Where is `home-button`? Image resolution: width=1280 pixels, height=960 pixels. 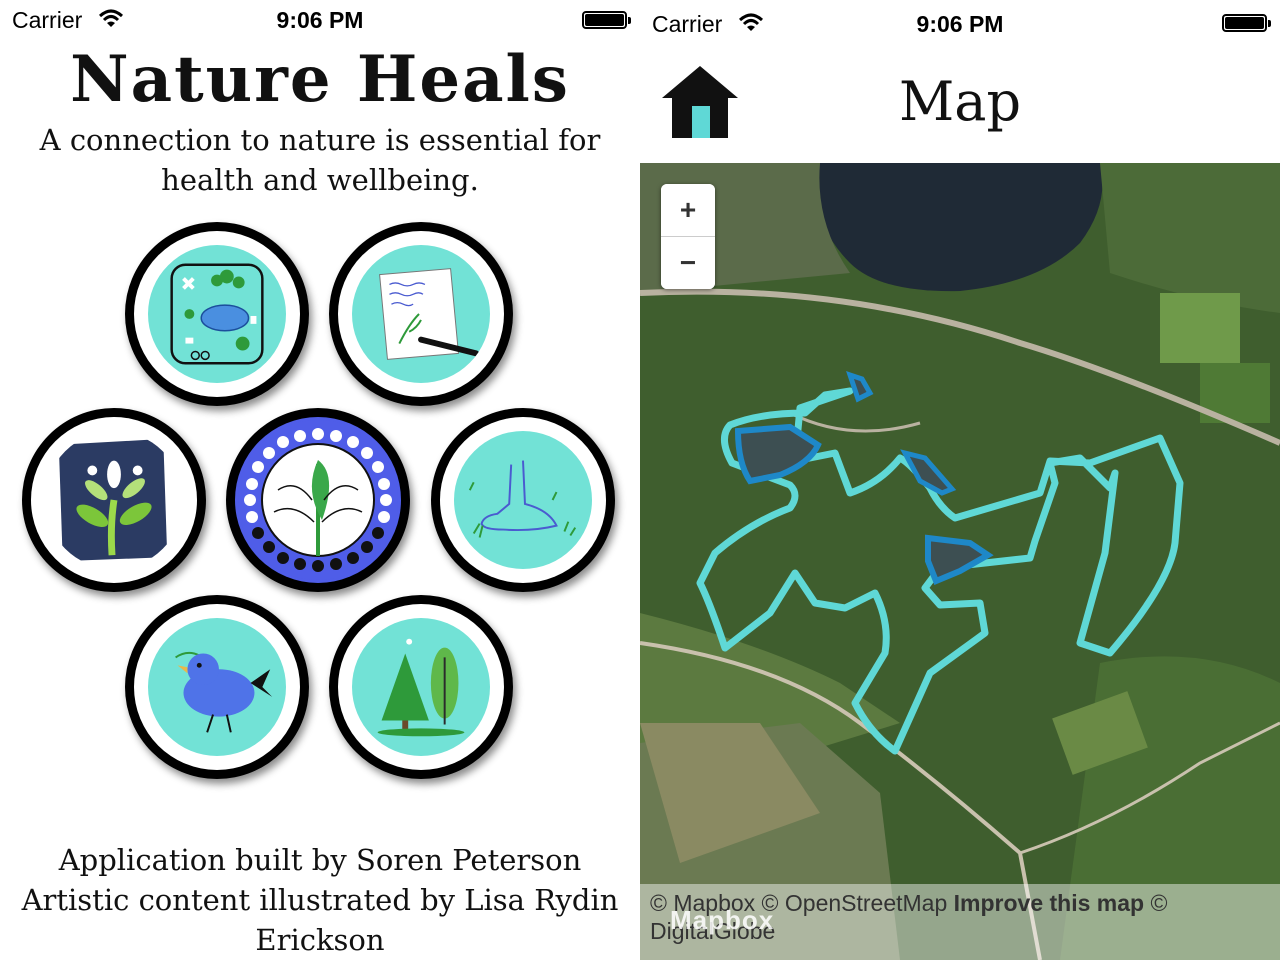 home-button is located at coordinates (700, 102).